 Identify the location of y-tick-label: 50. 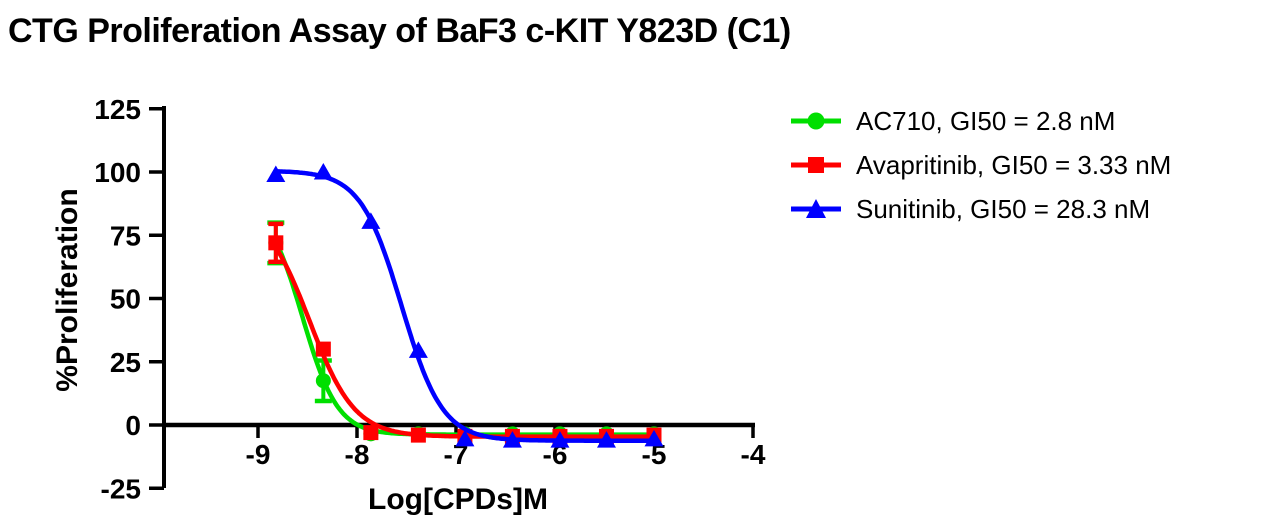
(125, 299).